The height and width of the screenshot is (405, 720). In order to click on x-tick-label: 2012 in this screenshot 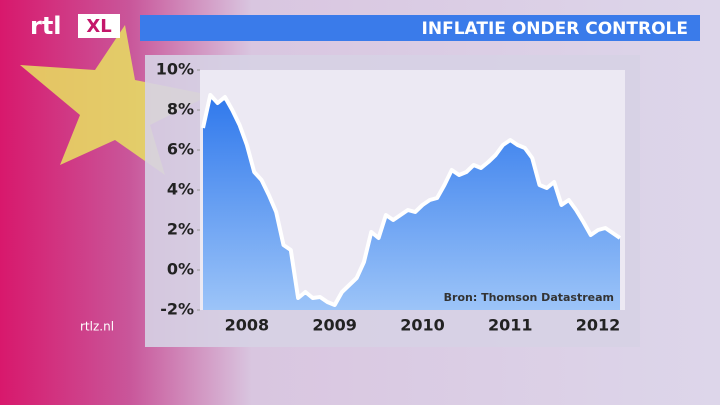, I will do `click(598, 325)`.